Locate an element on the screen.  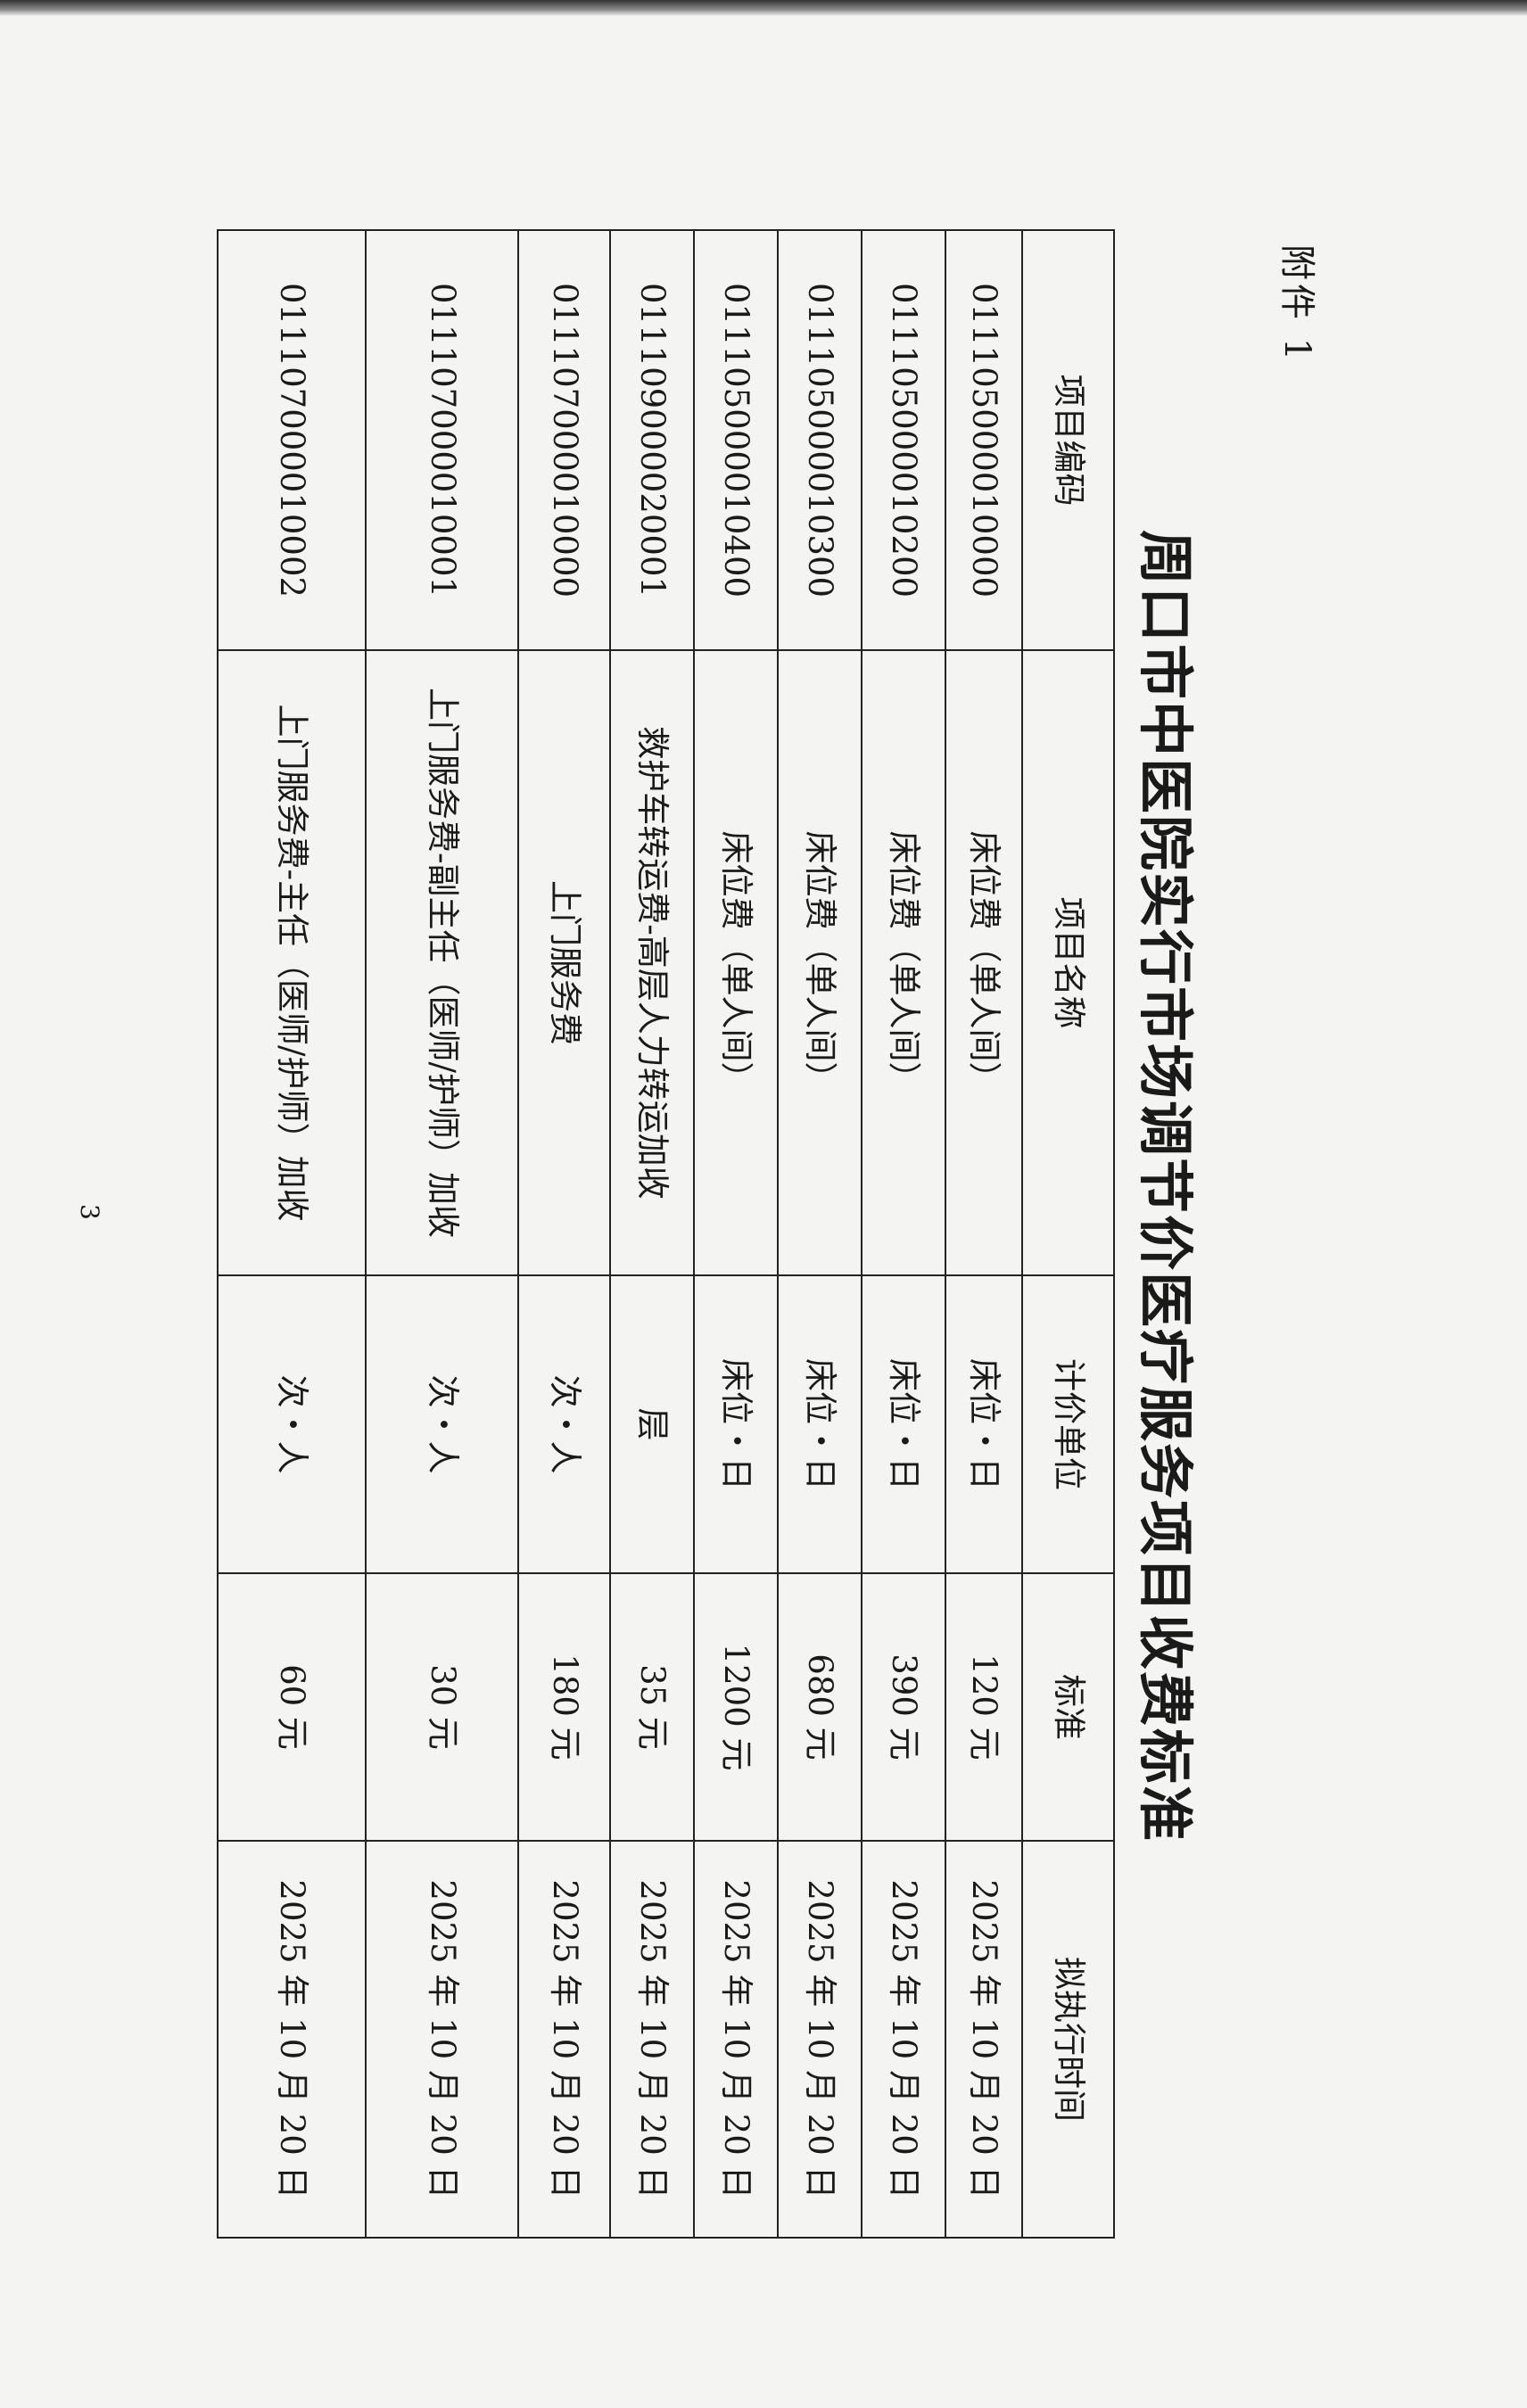
header-name: 项目名称 is located at coordinates (1068, 962).